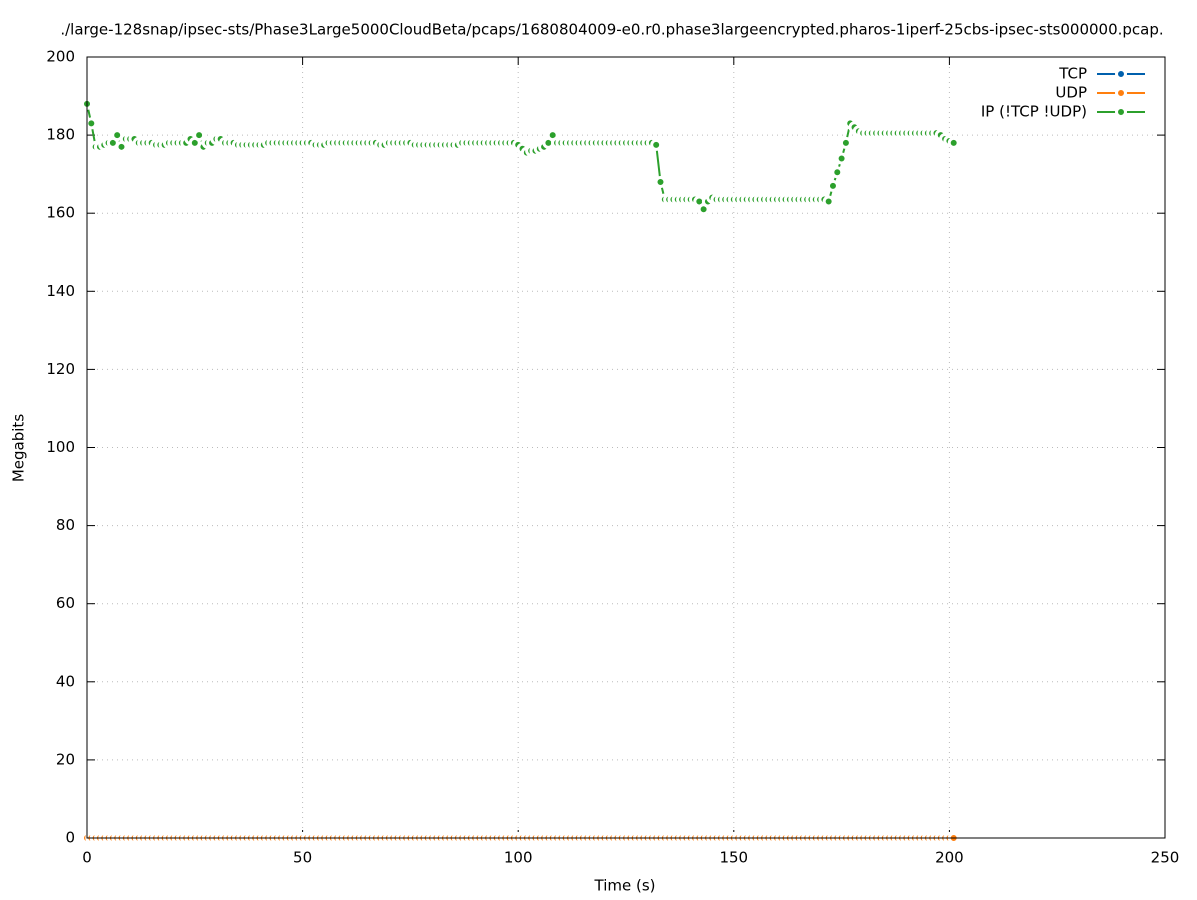 The width and height of the screenshot is (1197, 900). I want to click on y-tick-label: 120, so click(60, 369).